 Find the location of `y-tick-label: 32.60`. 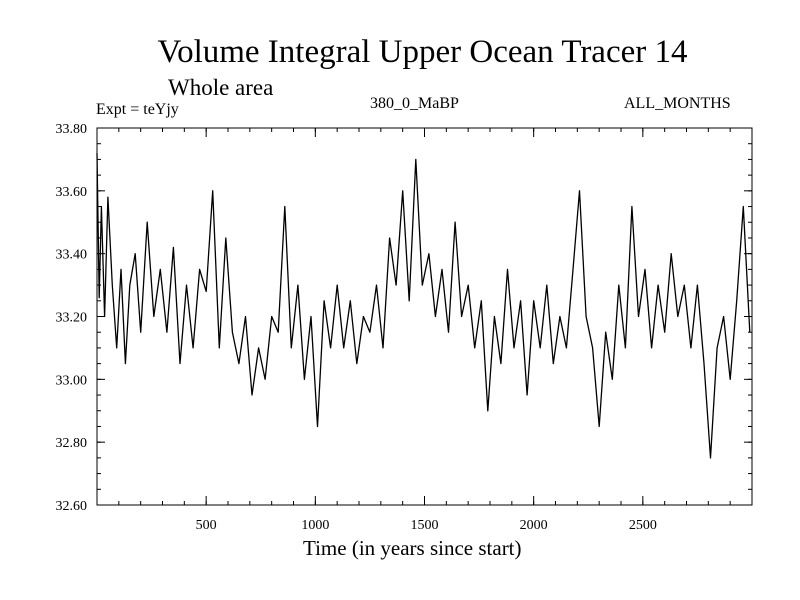

y-tick-label: 32.60 is located at coordinates (72, 506).